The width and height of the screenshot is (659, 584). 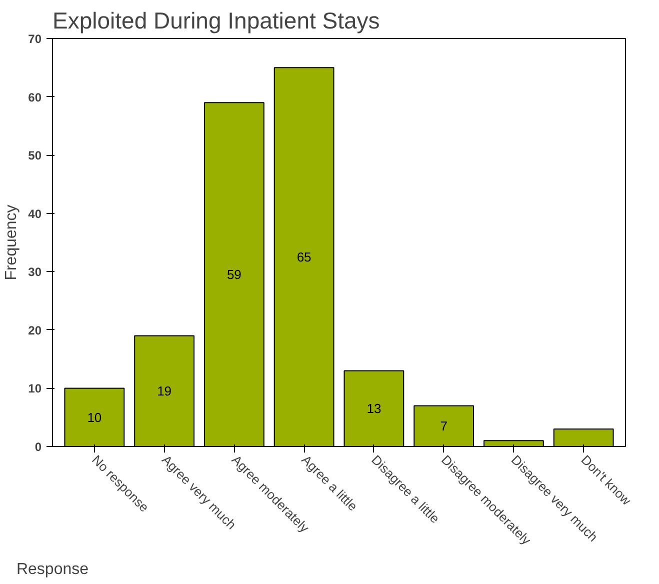 What do you see at coordinates (164, 391) in the screenshot?
I see `data-label: 19` at bounding box center [164, 391].